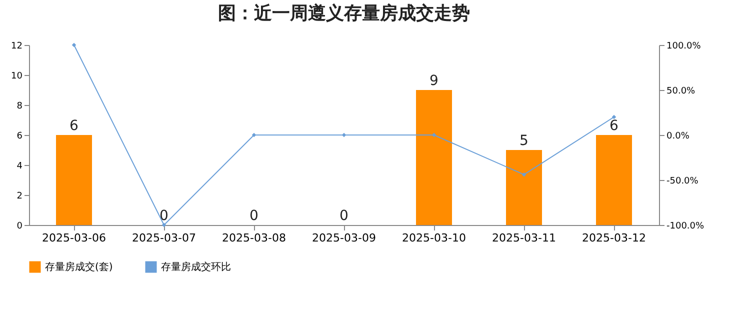 The image size is (740, 312). What do you see at coordinates (344, 238) in the screenshot?
I see `x-tick-label: 2025-03-09` at bounding box center [344, 238].